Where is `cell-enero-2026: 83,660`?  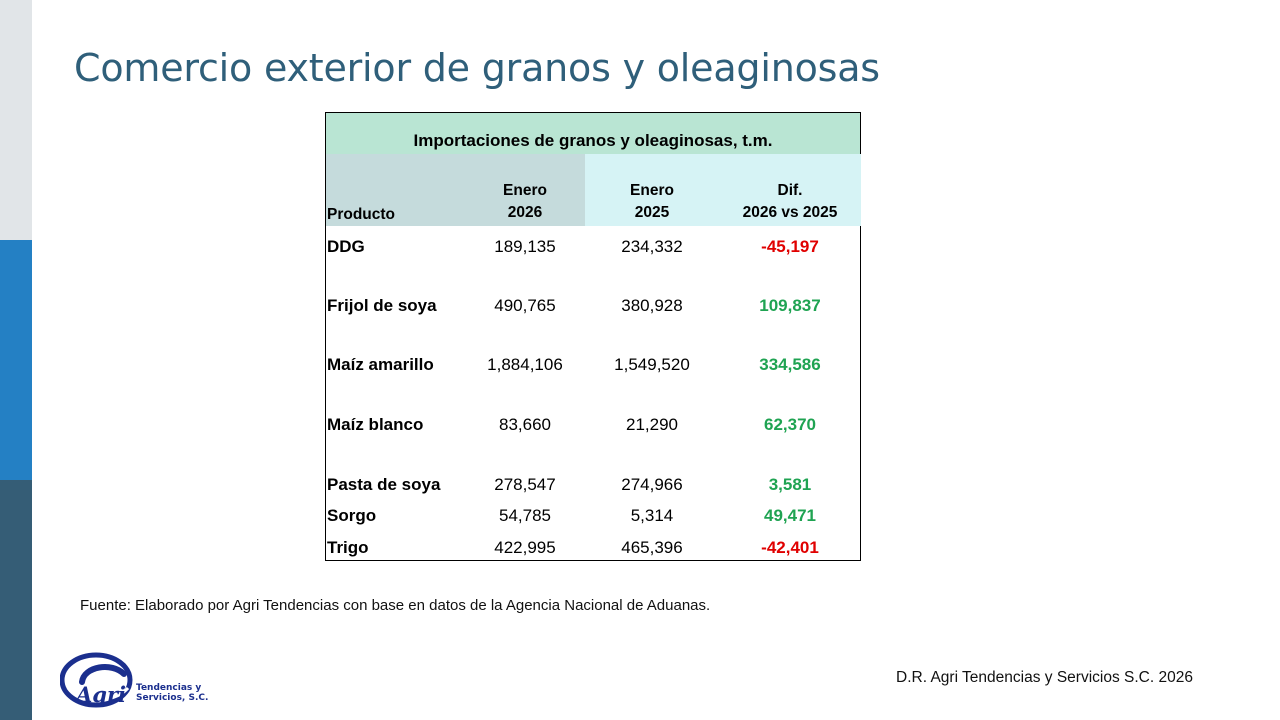 cell-enero-2026: 83,660 is located at coordinates (525, 424).